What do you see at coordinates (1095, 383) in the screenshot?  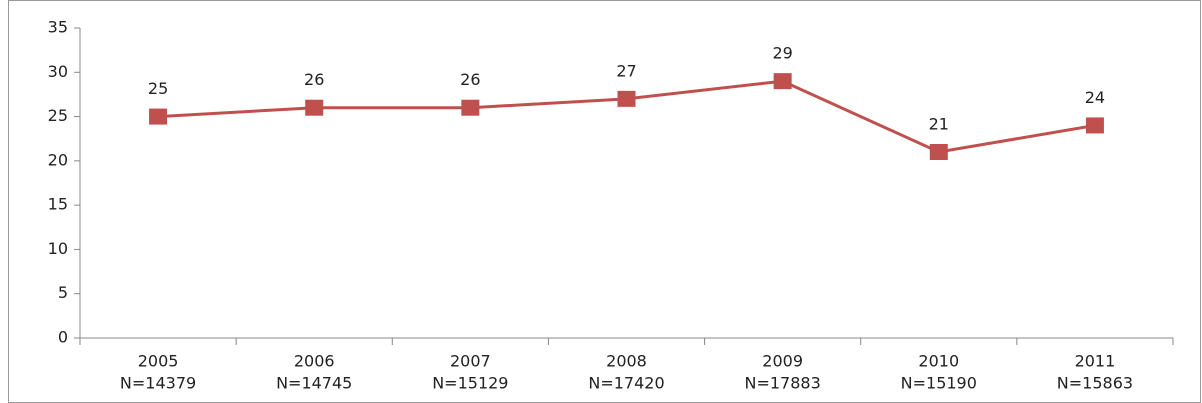 I see `x-tick-sublabel: N=15863` at bounding box center [1095, 383].